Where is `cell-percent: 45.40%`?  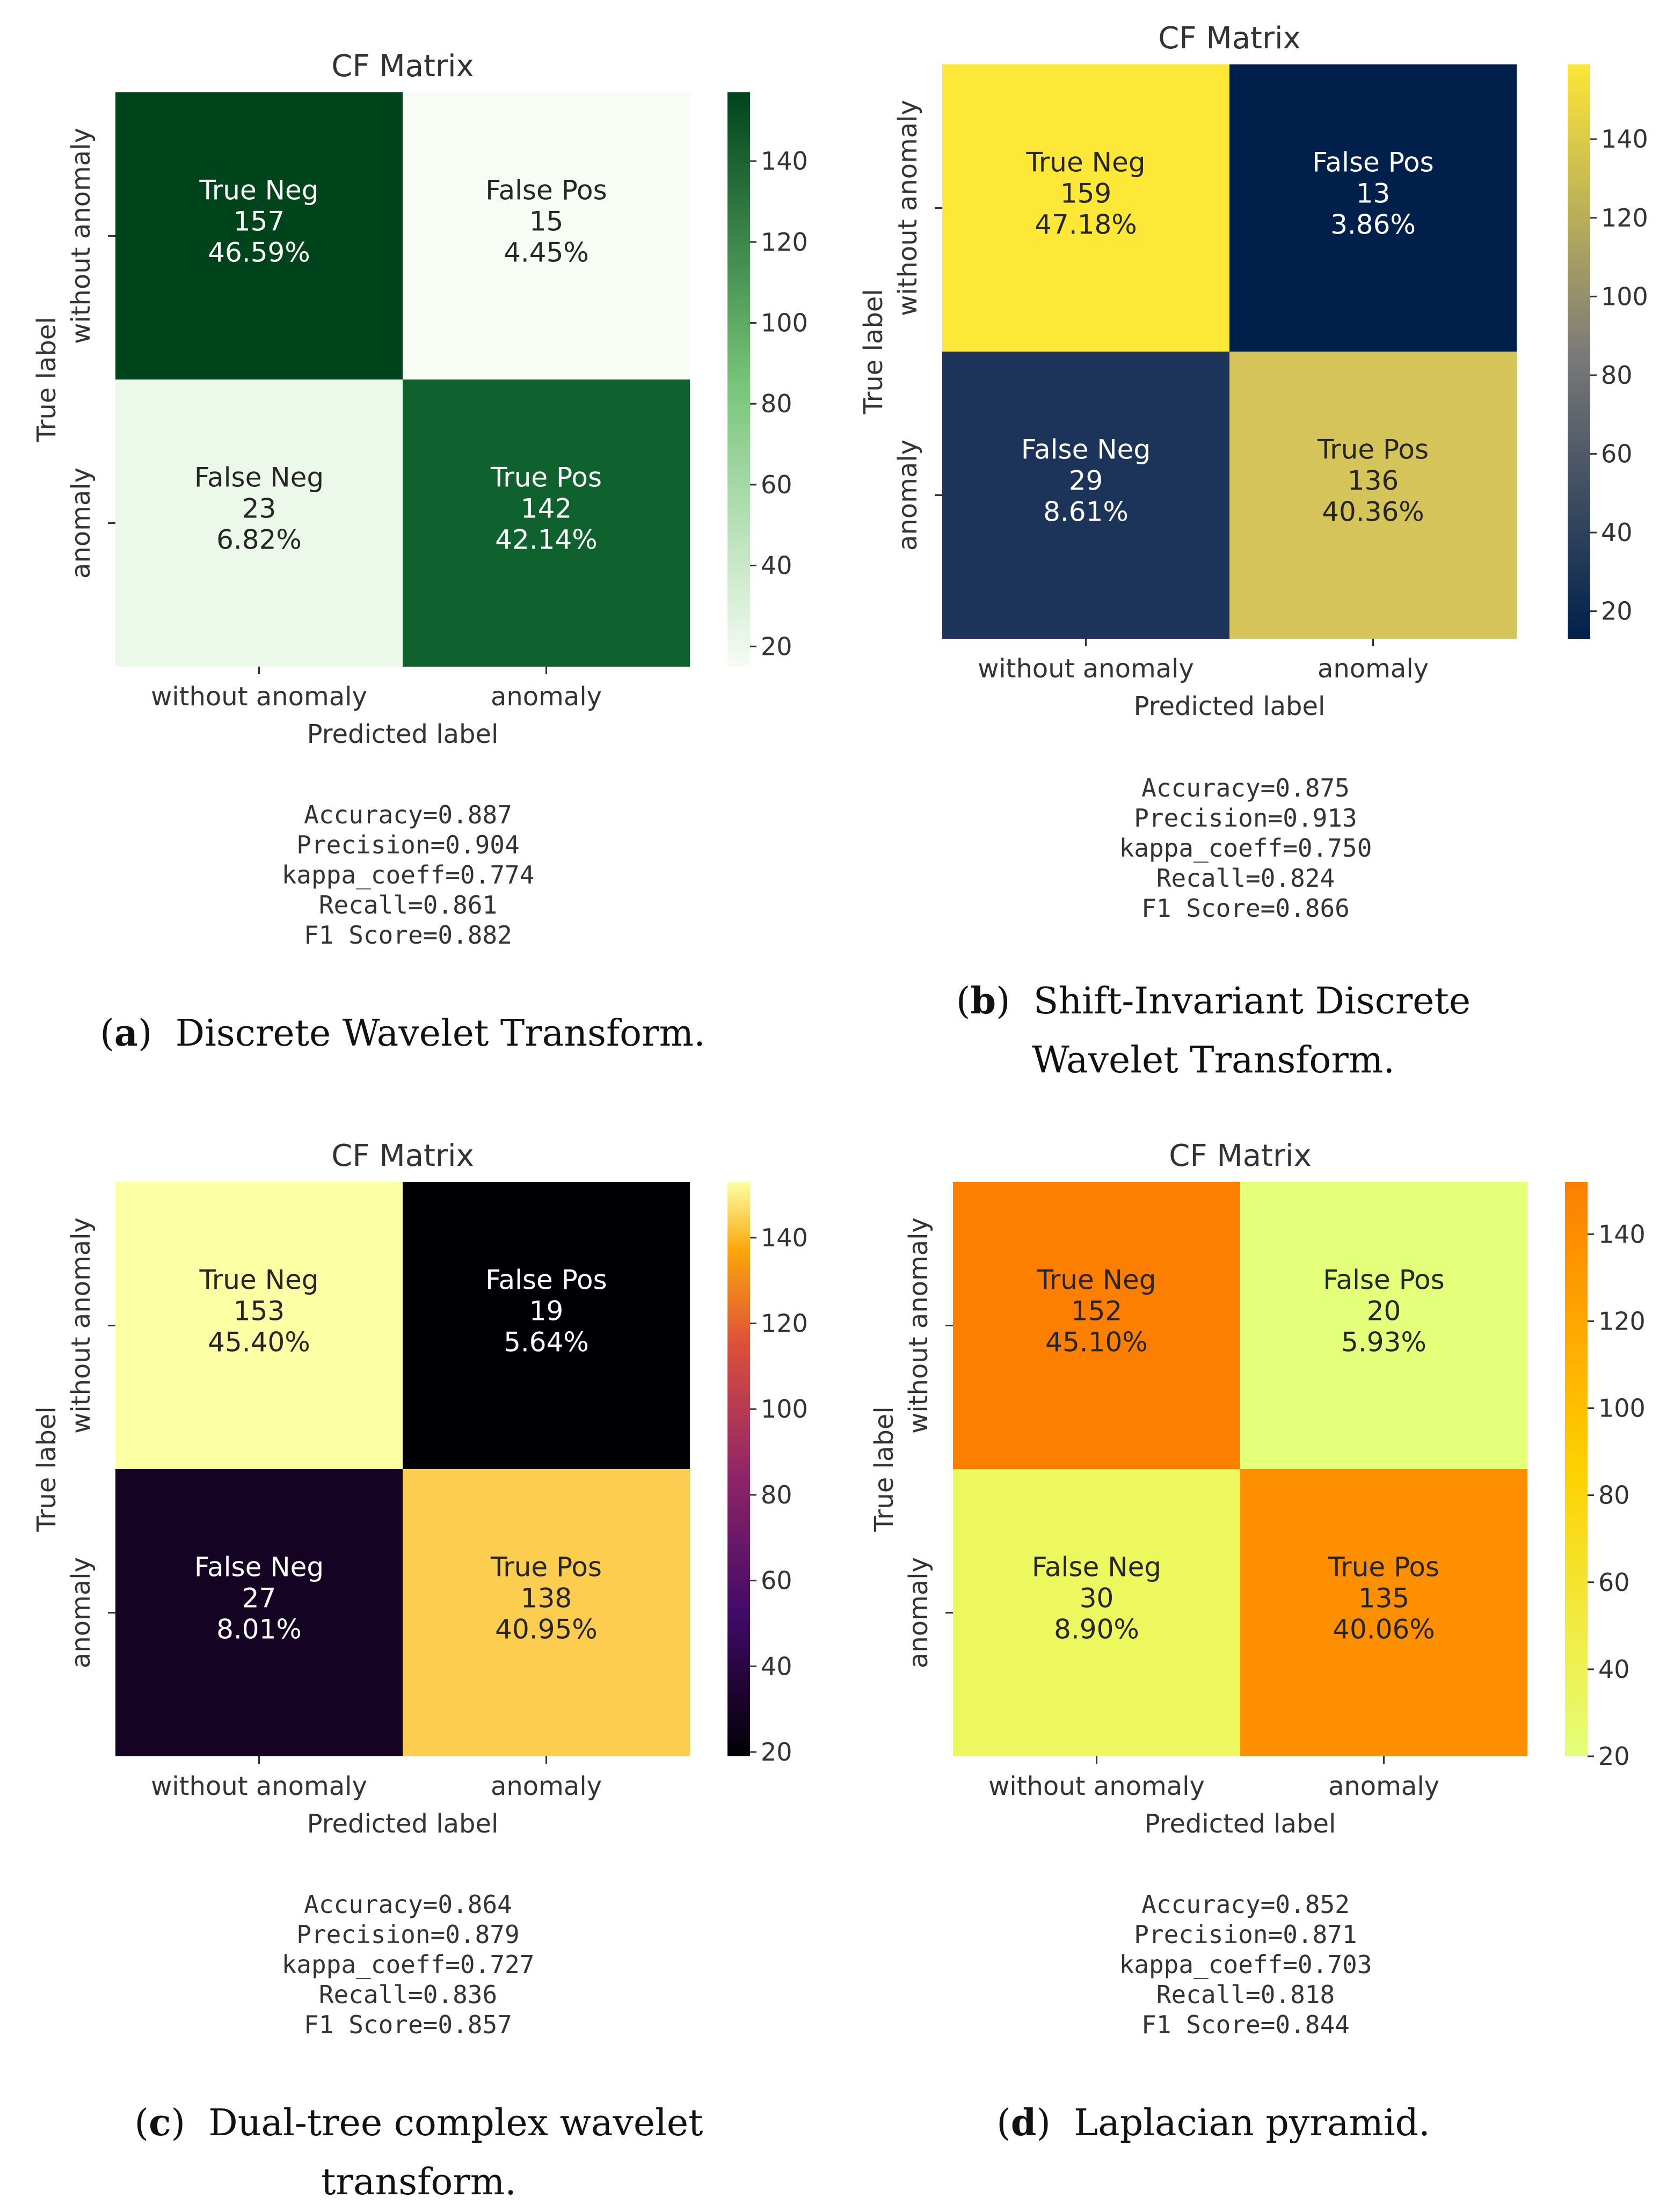 cell-percent: 45.40% is located at coordinates (259, 1343).